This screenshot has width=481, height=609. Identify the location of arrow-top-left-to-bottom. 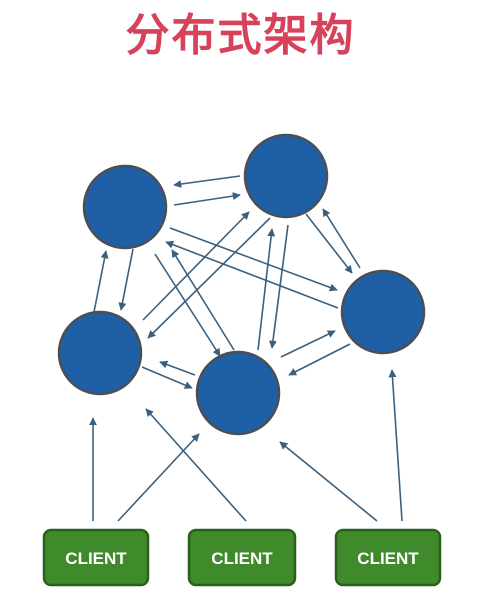
(187, 305).